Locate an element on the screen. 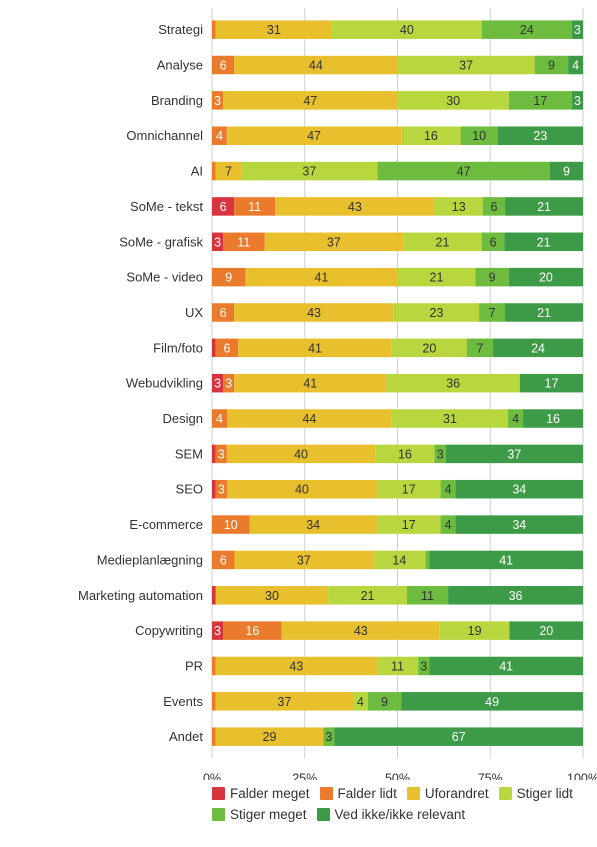 The width and height of the screenshot is (597, 847). data-label: 11 is located at coordinates (254, 207).